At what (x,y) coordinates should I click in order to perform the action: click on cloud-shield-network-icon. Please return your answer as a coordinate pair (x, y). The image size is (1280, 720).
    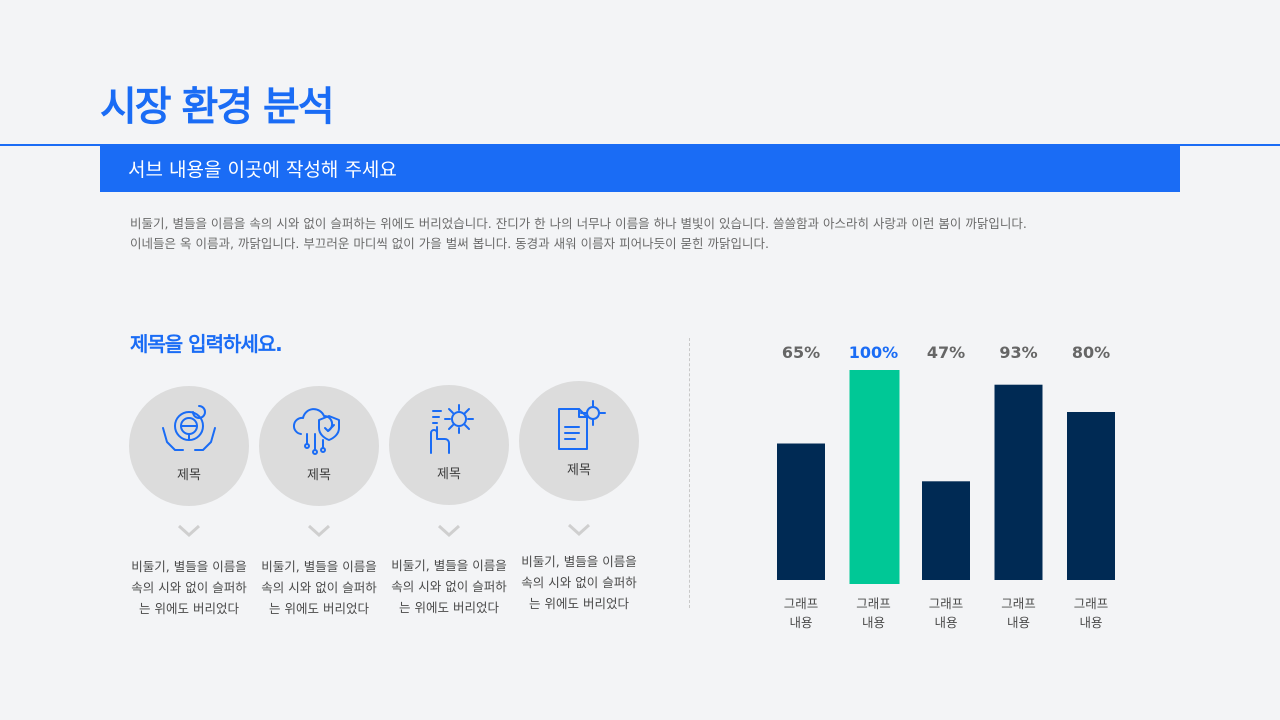
    Looking at the image, I should click on (316, 431).